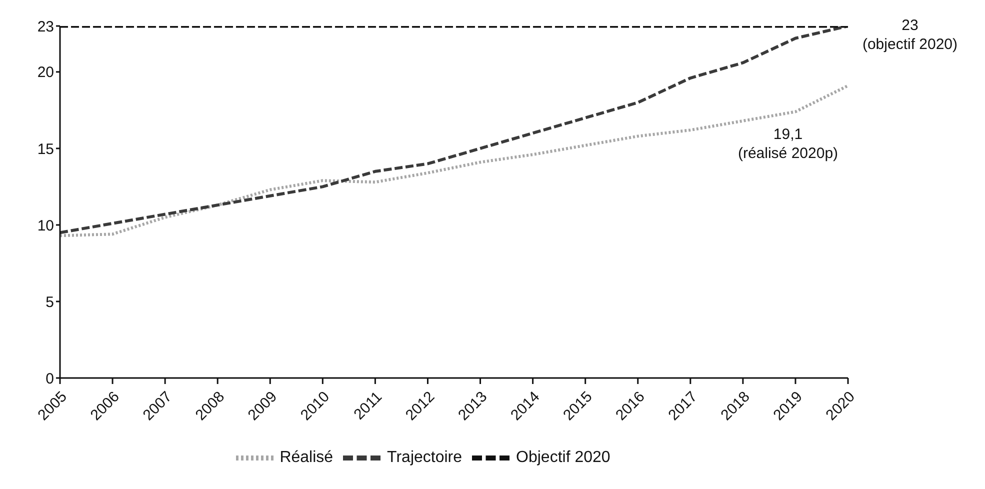 This screenshot has width=985, height=489. I want to click on annotation: 23 (objectif 2020), so click(910, 35).